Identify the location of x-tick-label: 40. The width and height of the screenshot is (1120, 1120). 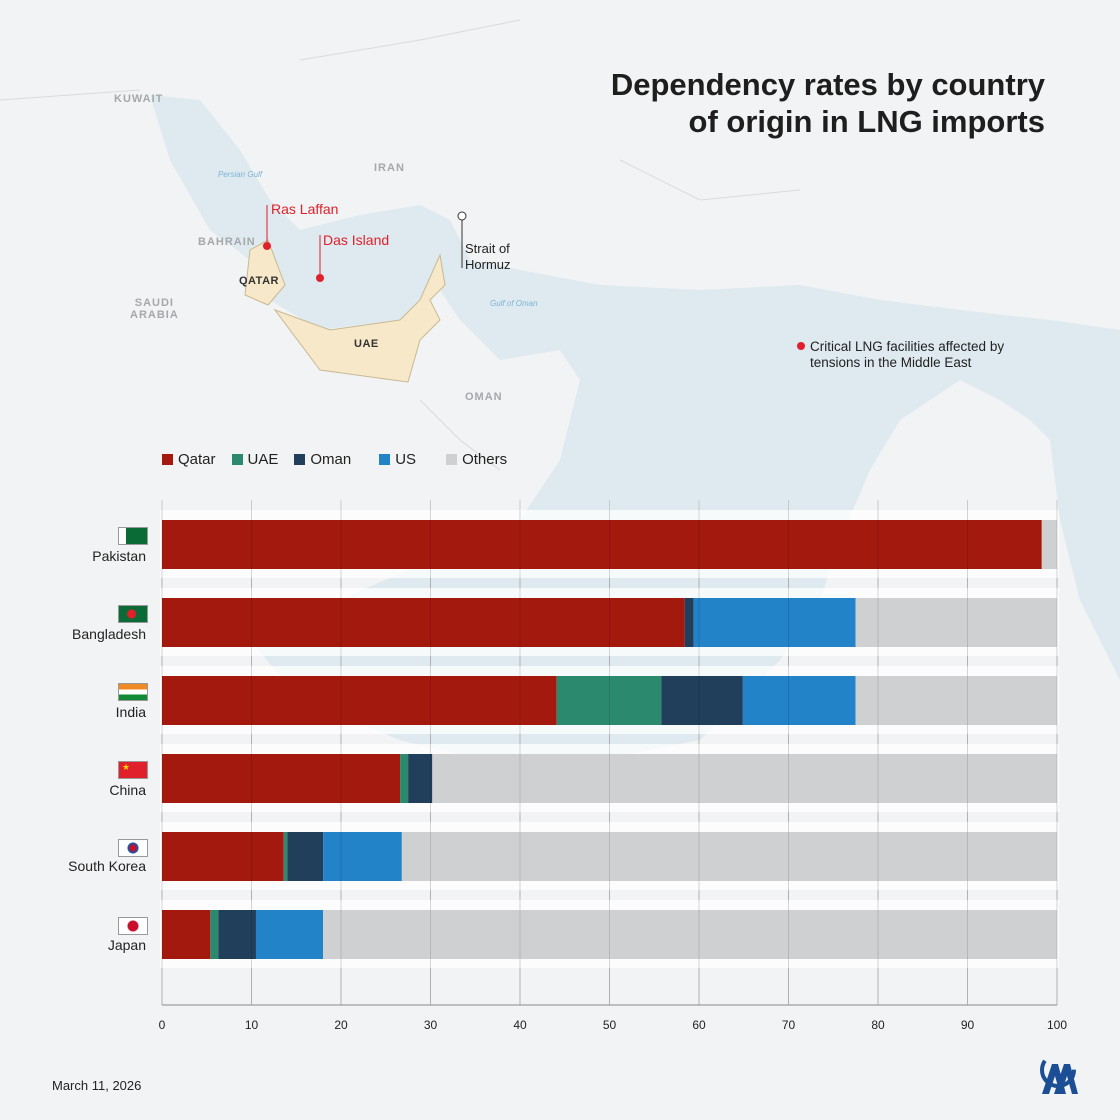
(520, 1025).